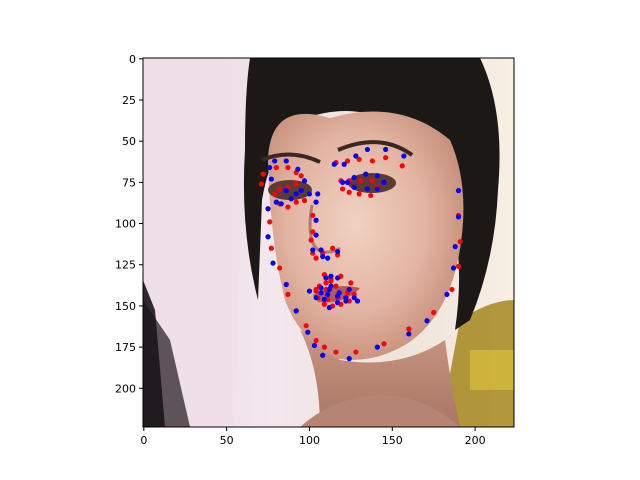 This screenshot has width=640, height=480. What do you see at coordinates (125, 224) in the screenshot?
I see `y-tick-label: 100` at bounding box center [125, 224].